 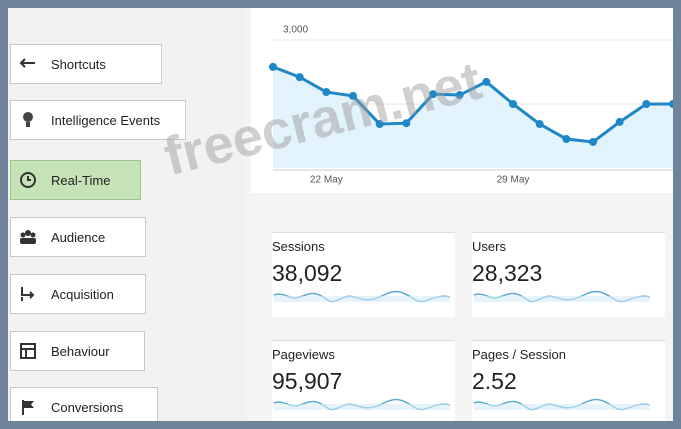 I want to click on metric-value: 38,092, so click(x=307, y=273).